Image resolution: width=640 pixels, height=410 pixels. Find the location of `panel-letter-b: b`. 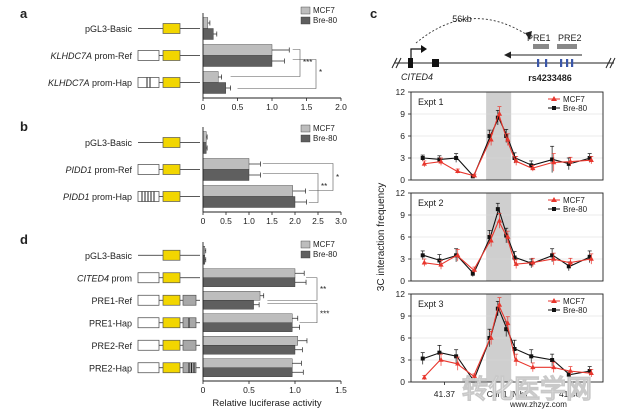

panel-letter-b: b is located at coordinates (24, 126).